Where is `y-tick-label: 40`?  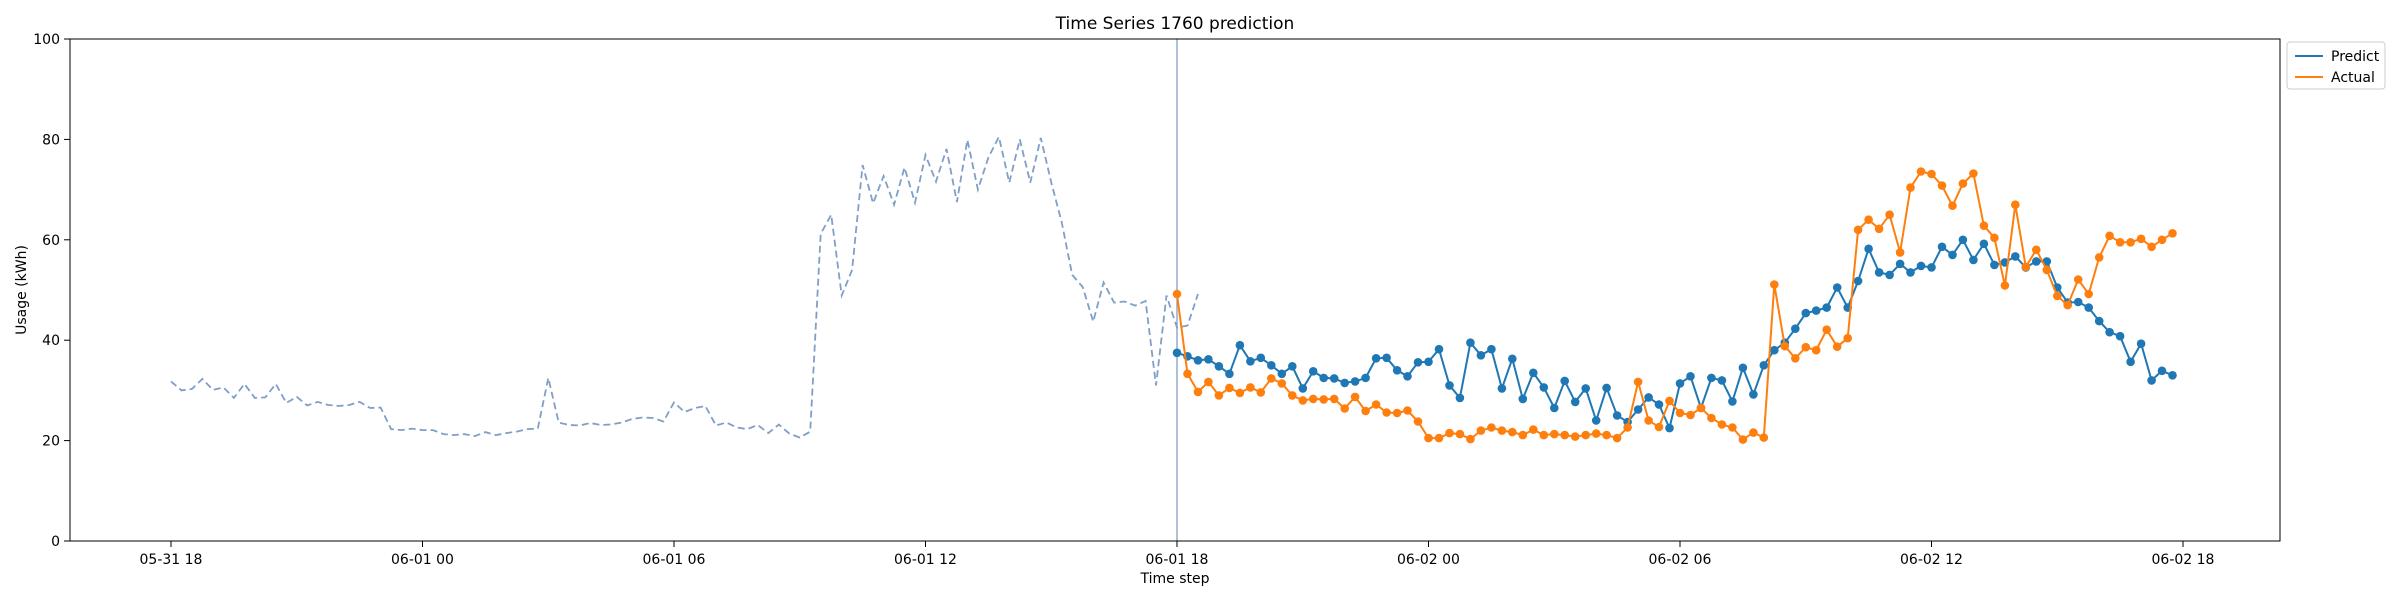 y-tick-label: 40 is located at coordinates (51, 341).